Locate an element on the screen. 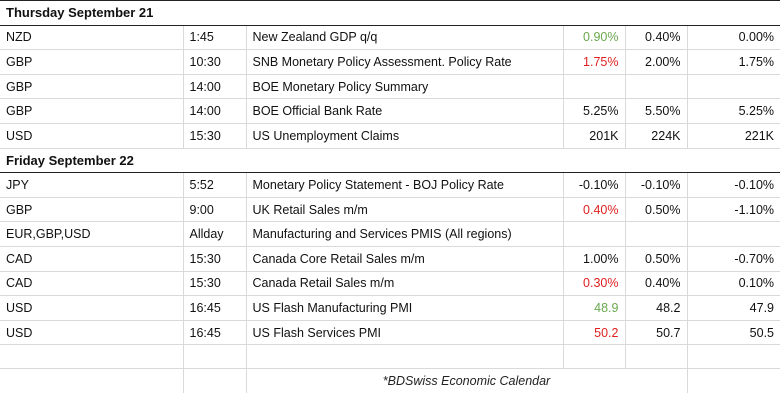 The image size is (780, 403). previous-value-cell: -0.70% is located at coordinates (733, 259).